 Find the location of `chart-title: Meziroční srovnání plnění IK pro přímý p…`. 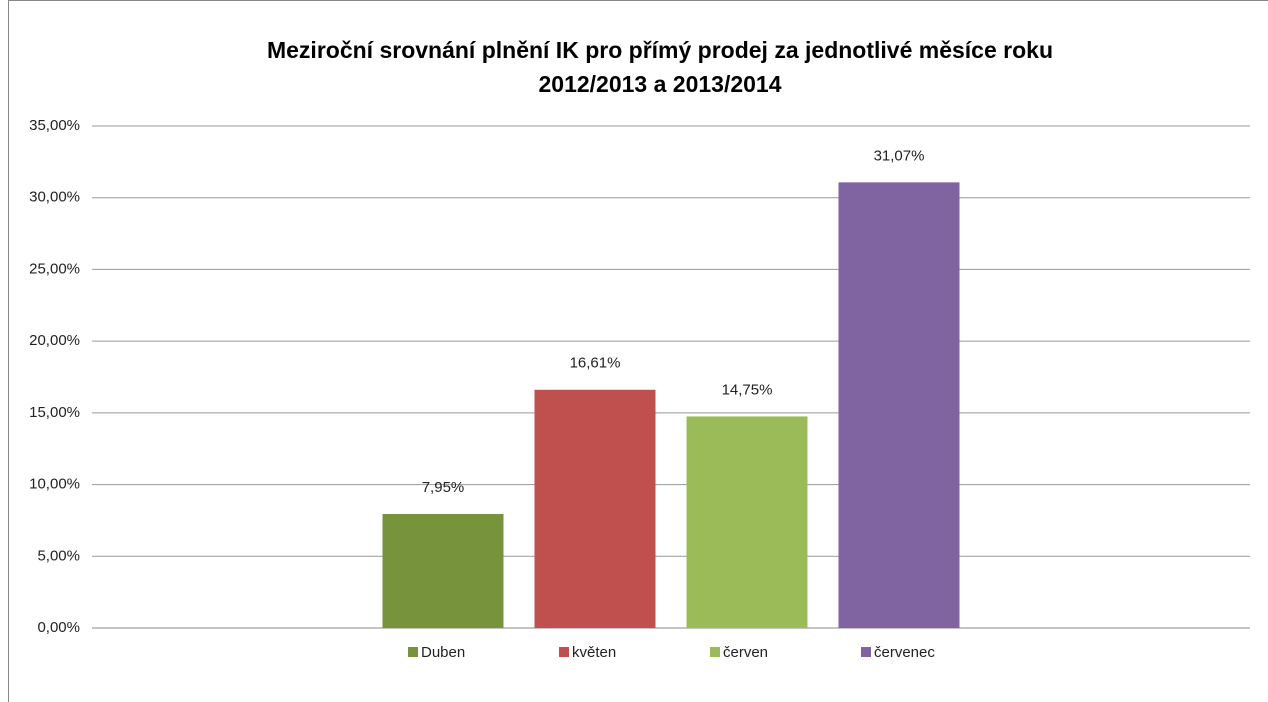

chart-title: Meziroční srovnání plnění IK pro přímý p… is located at coordinates (660, 50).